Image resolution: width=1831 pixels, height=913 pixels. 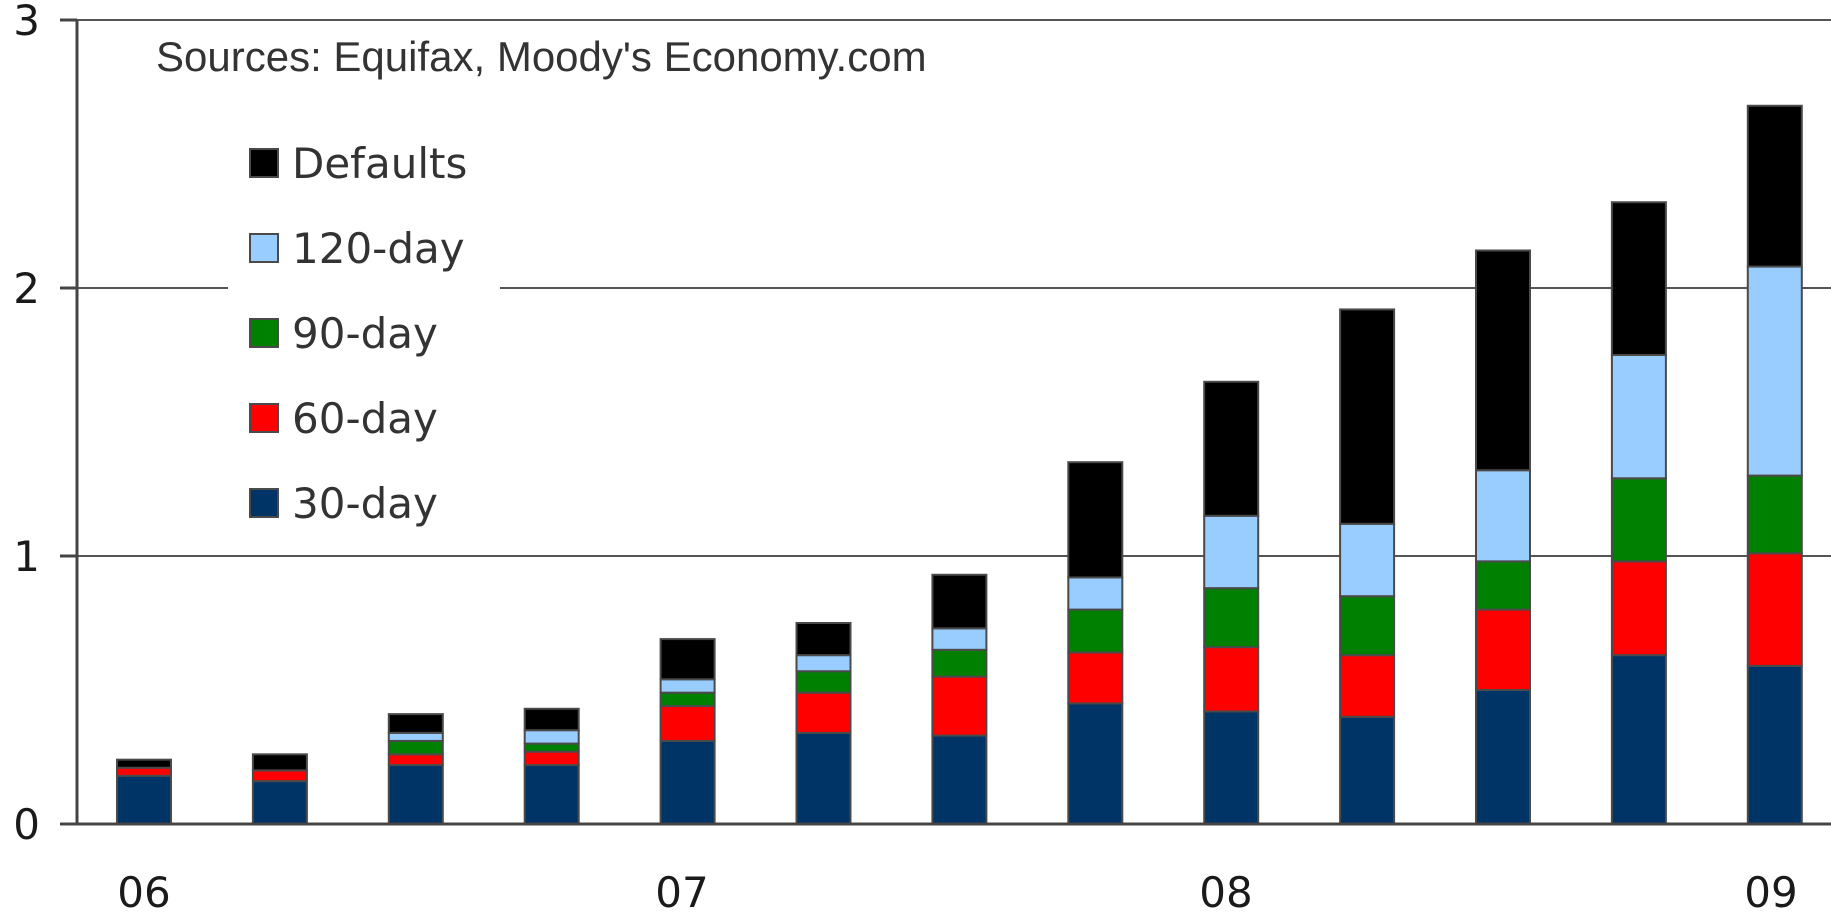 I want to click on legend-item: 60-day, so click(x=343, y=418).